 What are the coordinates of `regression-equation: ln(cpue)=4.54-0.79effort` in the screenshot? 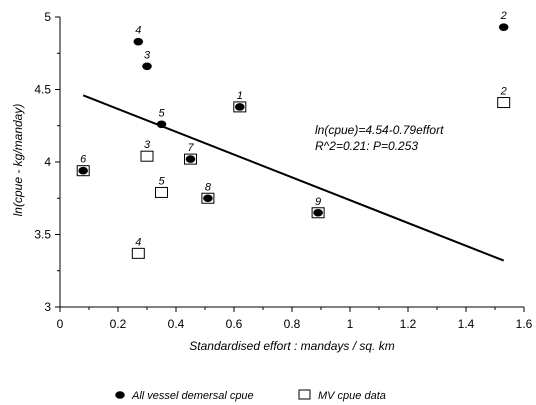 It's located at (379, 130).